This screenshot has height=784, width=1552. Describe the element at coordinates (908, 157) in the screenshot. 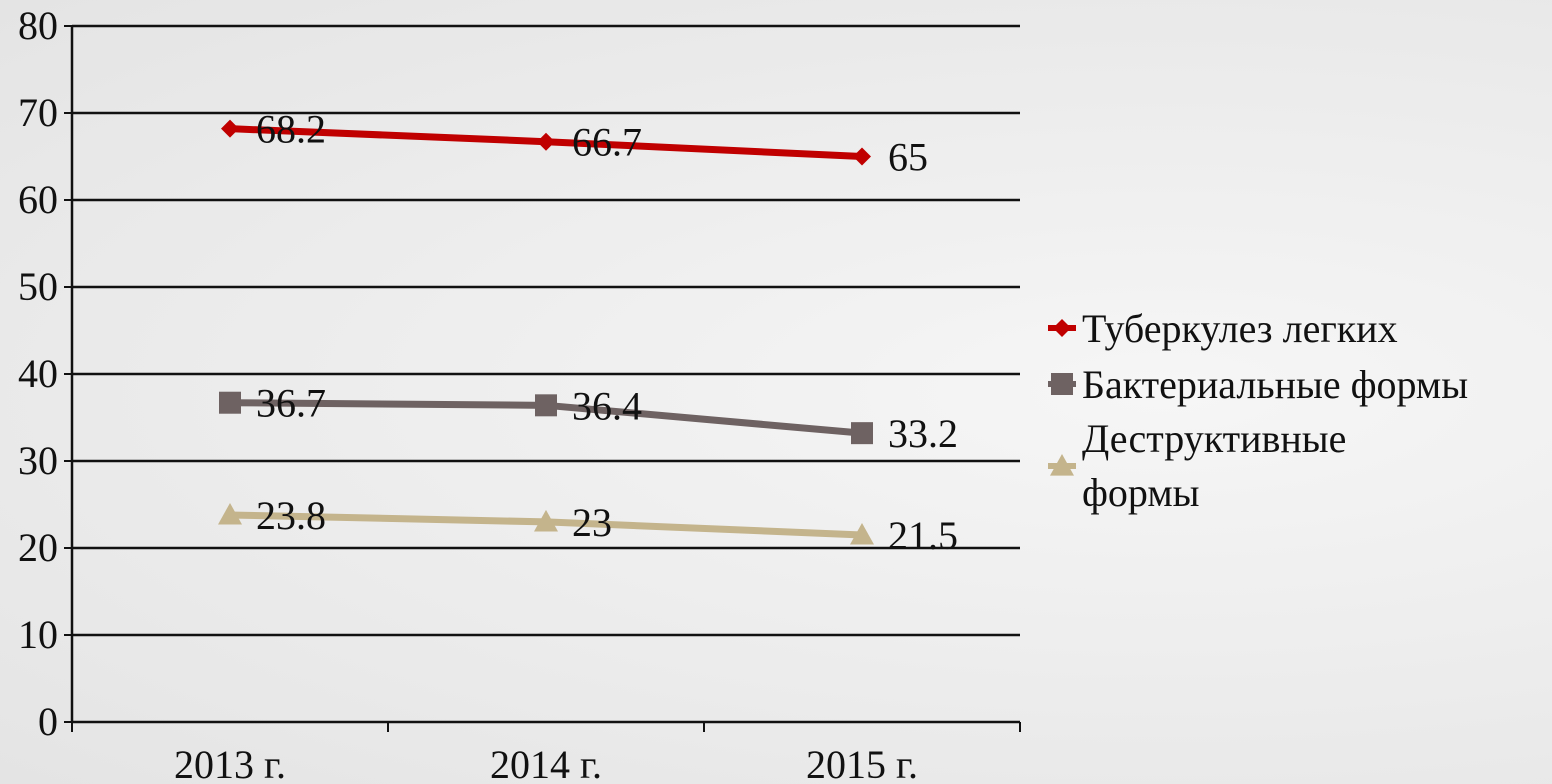

I see `data-label: 65` at that location.